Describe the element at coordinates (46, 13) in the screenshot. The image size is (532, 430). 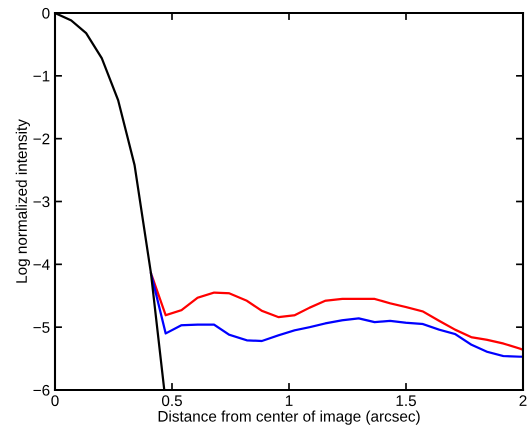
I see `y-tick-label: 0` at that location.